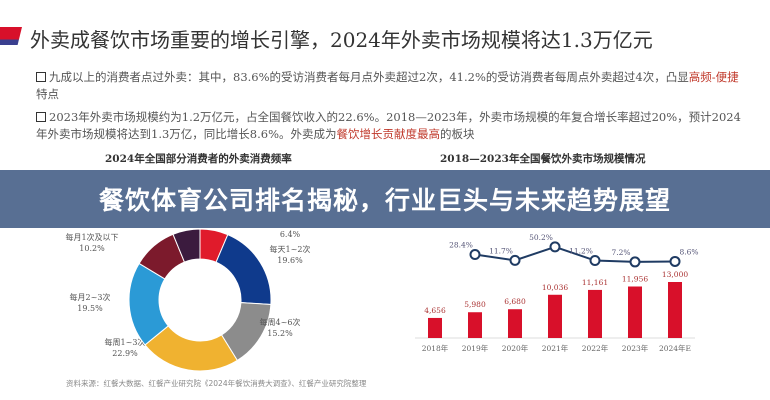 The width and height of the screenshot is (770, 400). Describe the element at coordinates (461, 245) in the screenshot. I see `line-value-label: 28.4%` at that location.